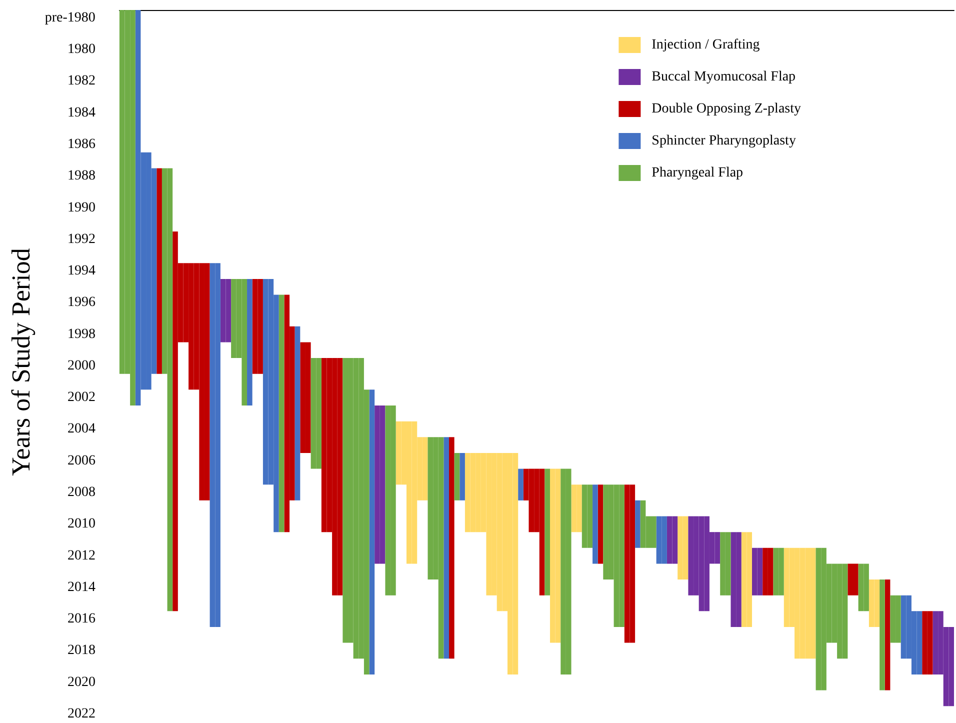  Describe the element at coordinates (81, 302) in the screenshot. I see `y-tick-label: 1996` at that location.